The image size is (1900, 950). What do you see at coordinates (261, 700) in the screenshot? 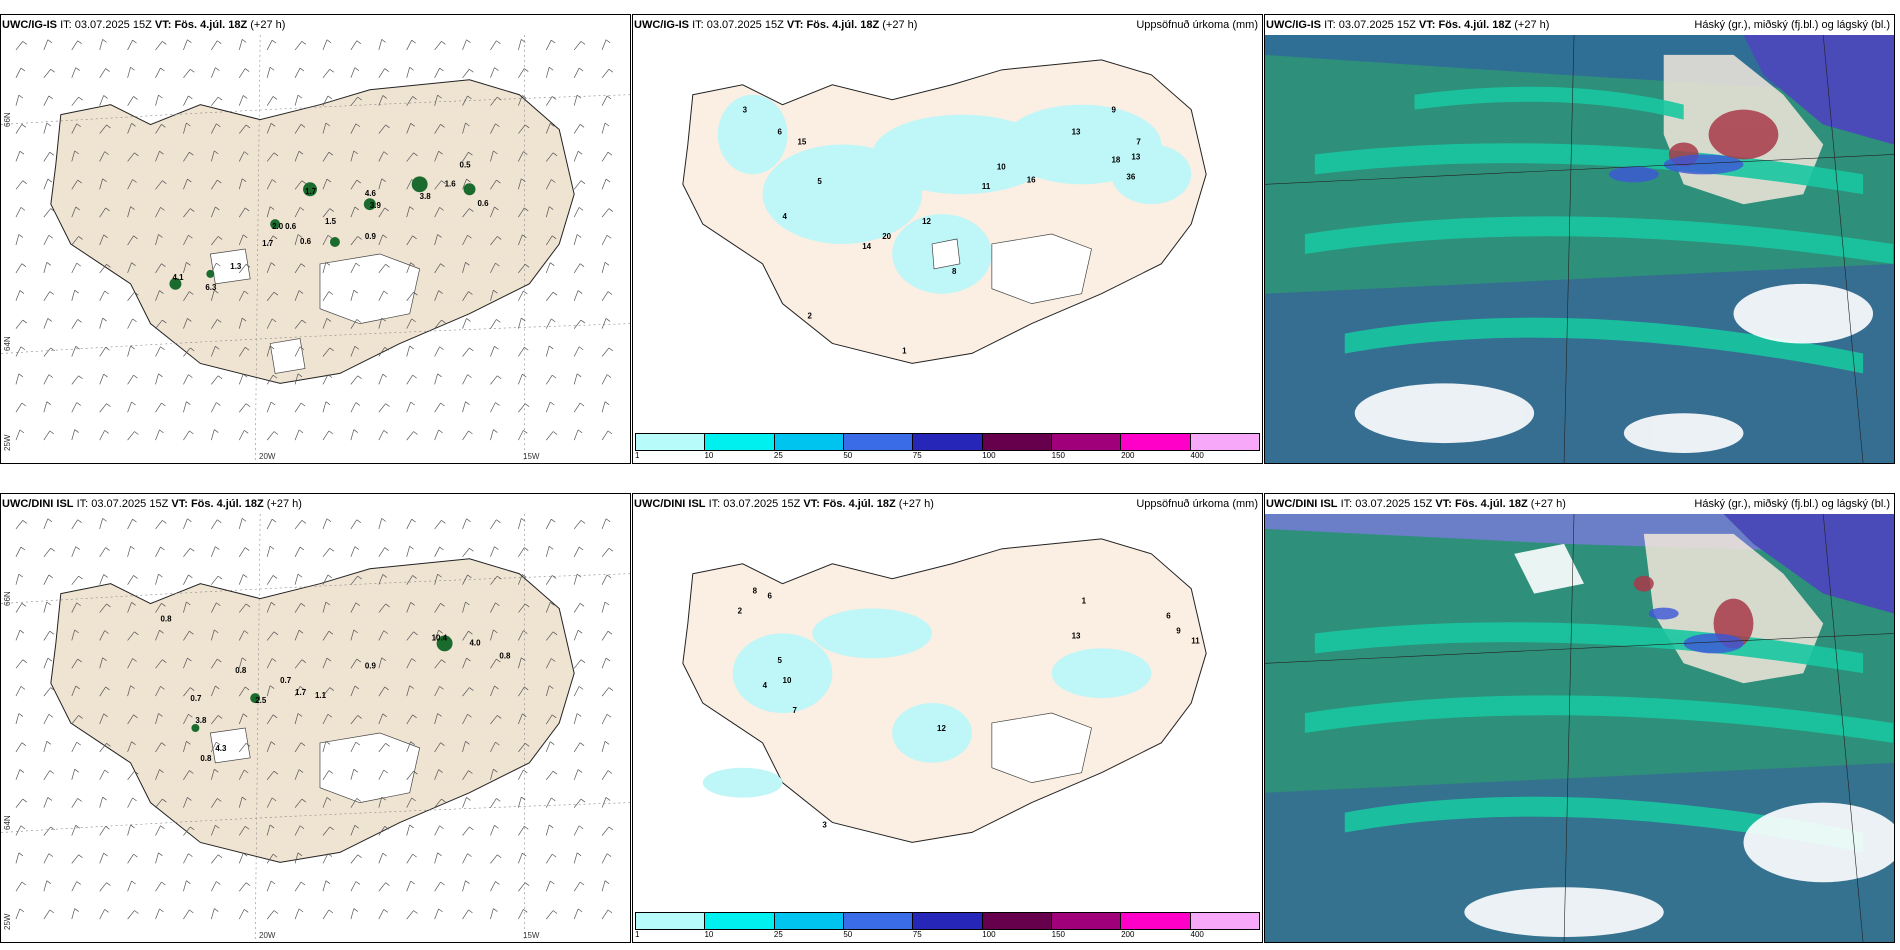
I see `svg-text: 2.5` at bounding box center [261, 700].